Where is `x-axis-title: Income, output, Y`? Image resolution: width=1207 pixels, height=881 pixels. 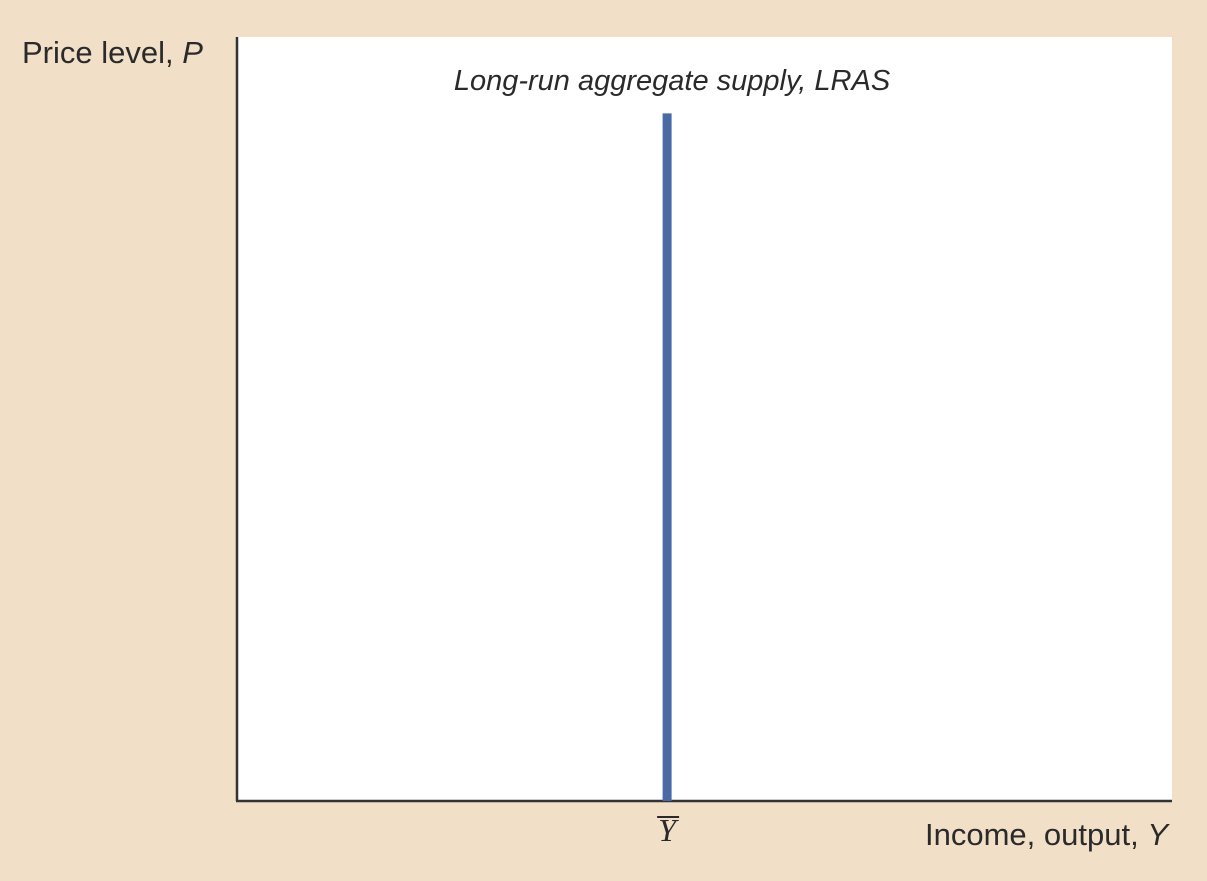 x-axis-title: Income, output, Y is located at coordinates (1047, 834).